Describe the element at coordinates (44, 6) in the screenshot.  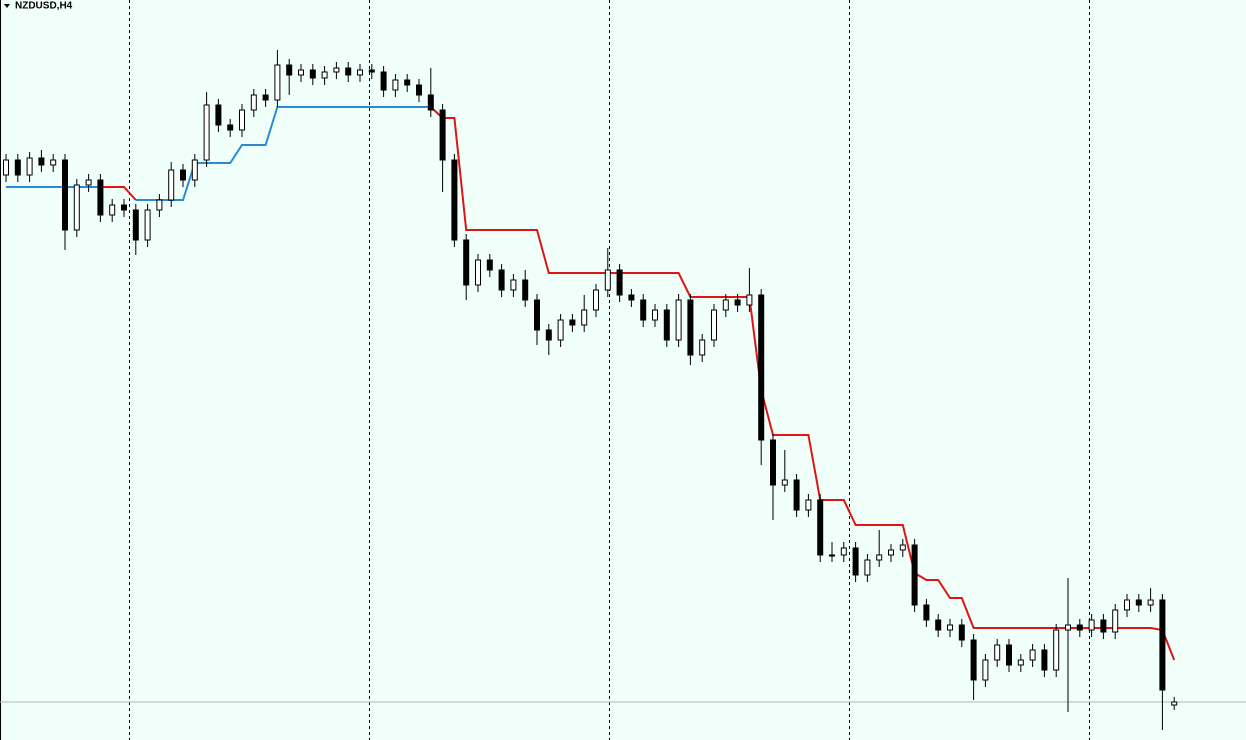
I see `chart-title: NZDUSD,H4` at that location.